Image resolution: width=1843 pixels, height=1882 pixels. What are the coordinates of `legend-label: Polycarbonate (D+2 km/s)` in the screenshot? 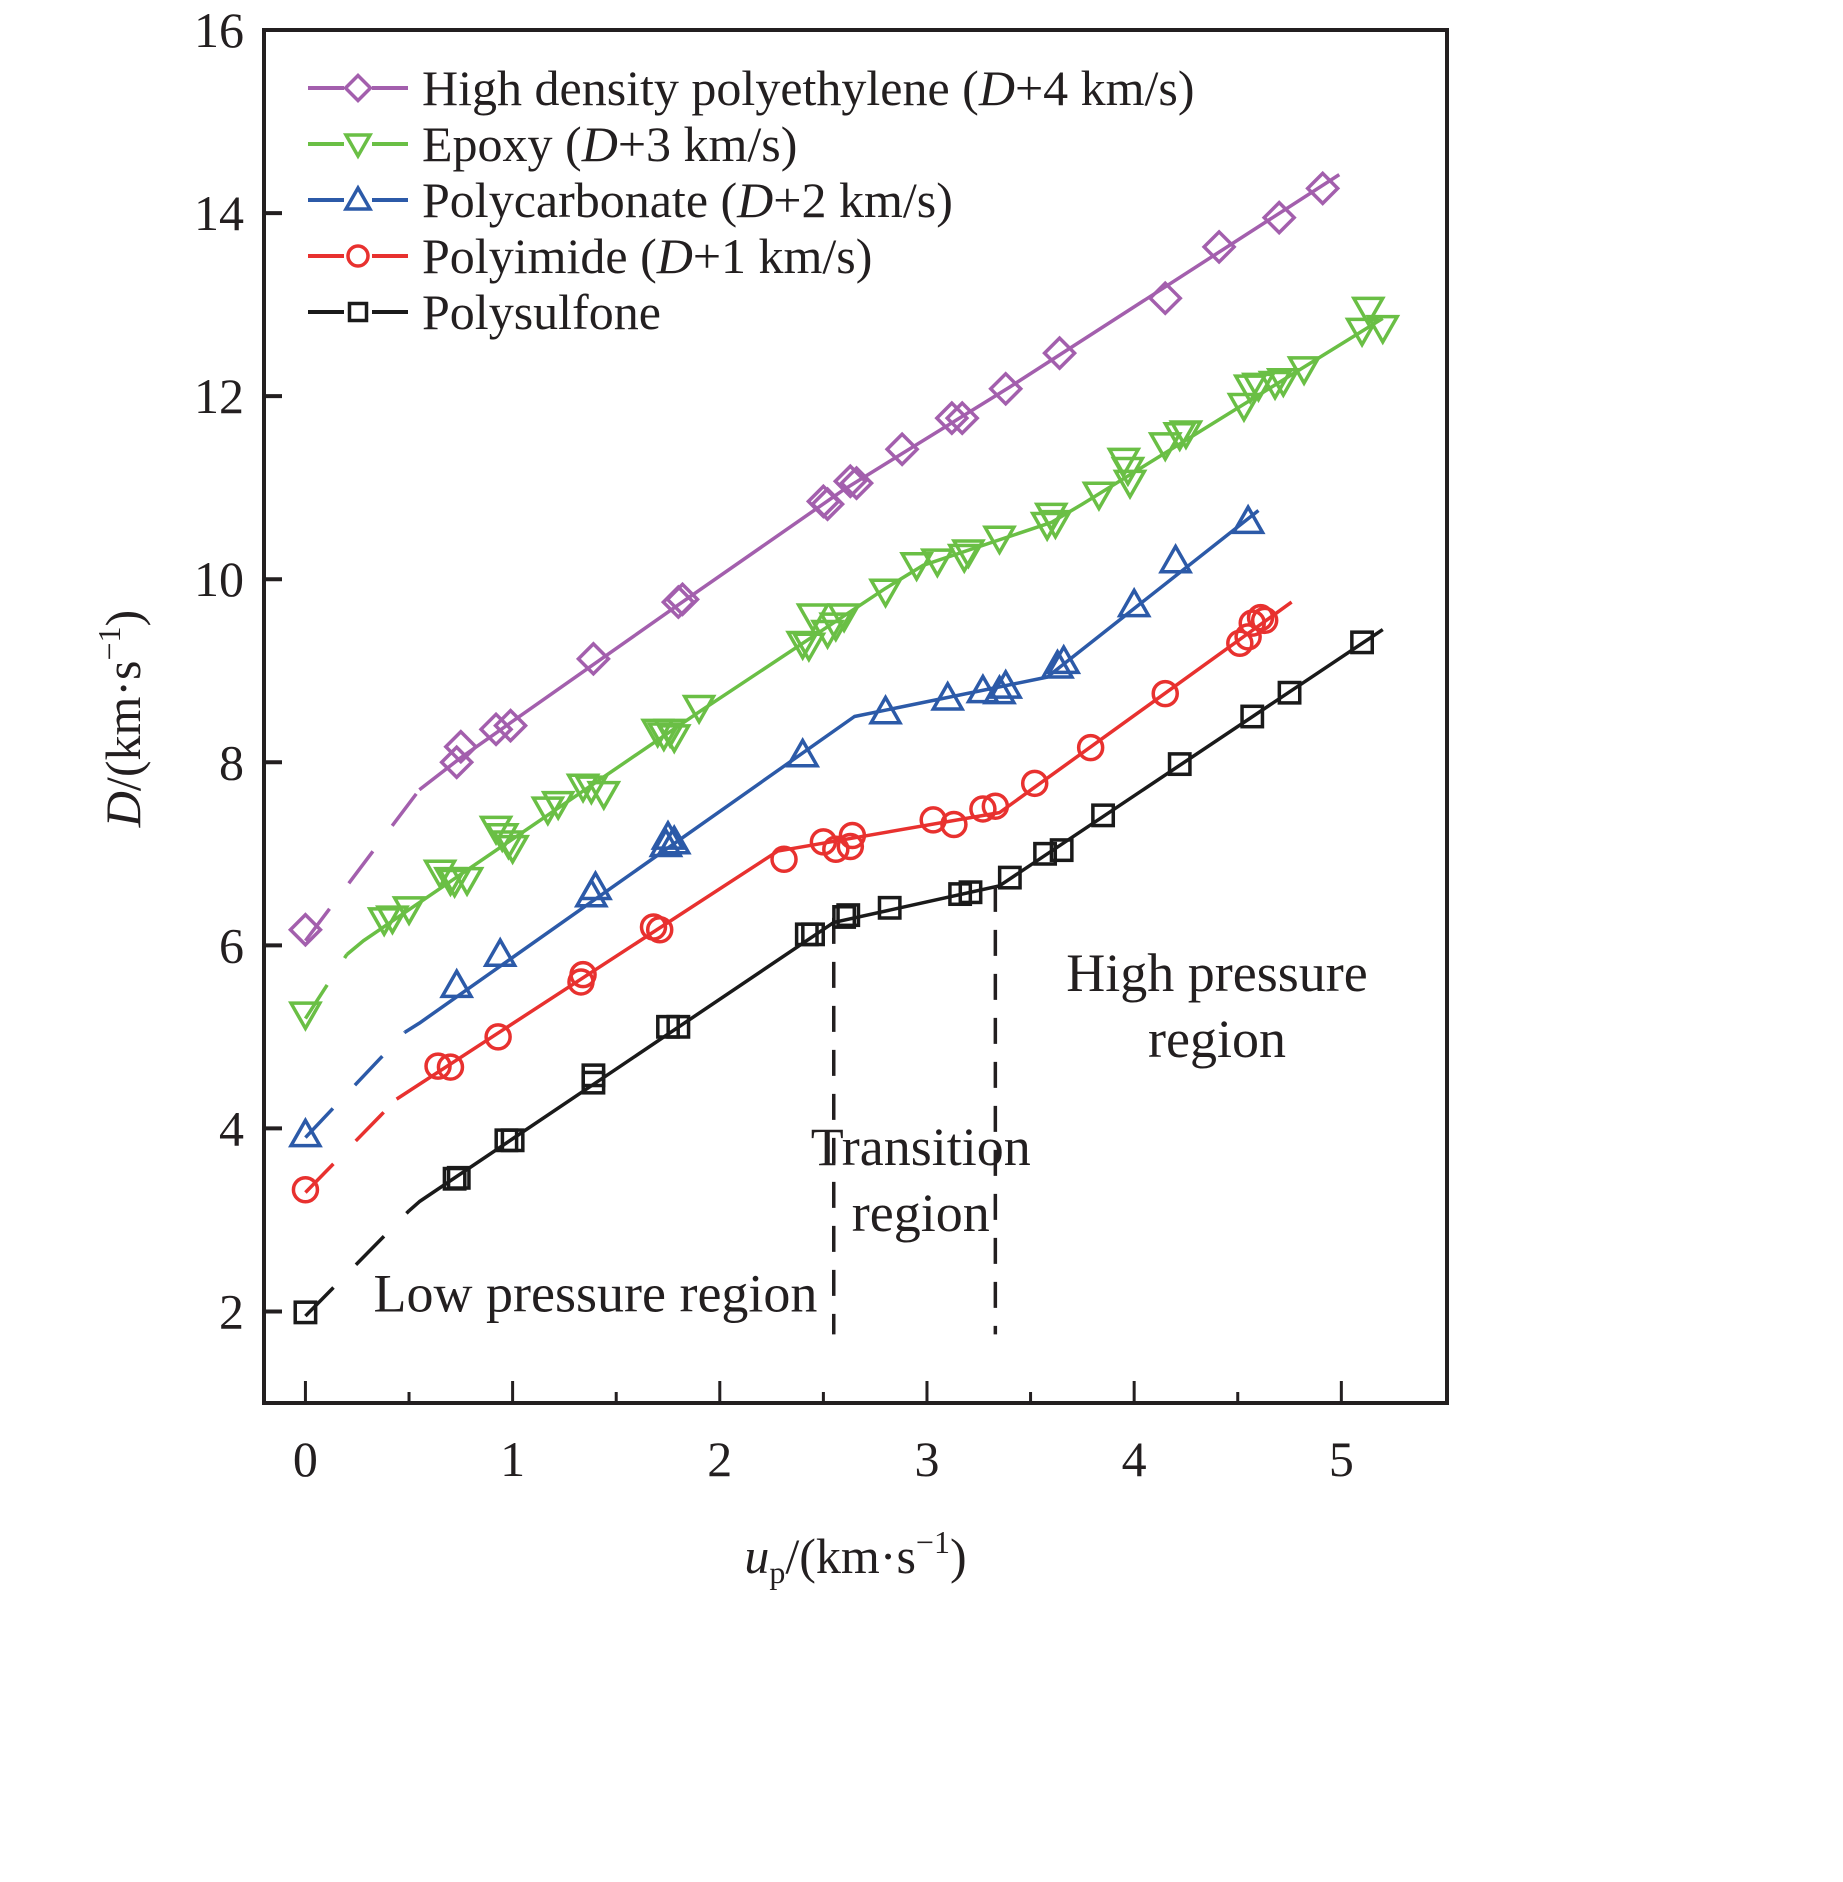 It's located at (687, 200).